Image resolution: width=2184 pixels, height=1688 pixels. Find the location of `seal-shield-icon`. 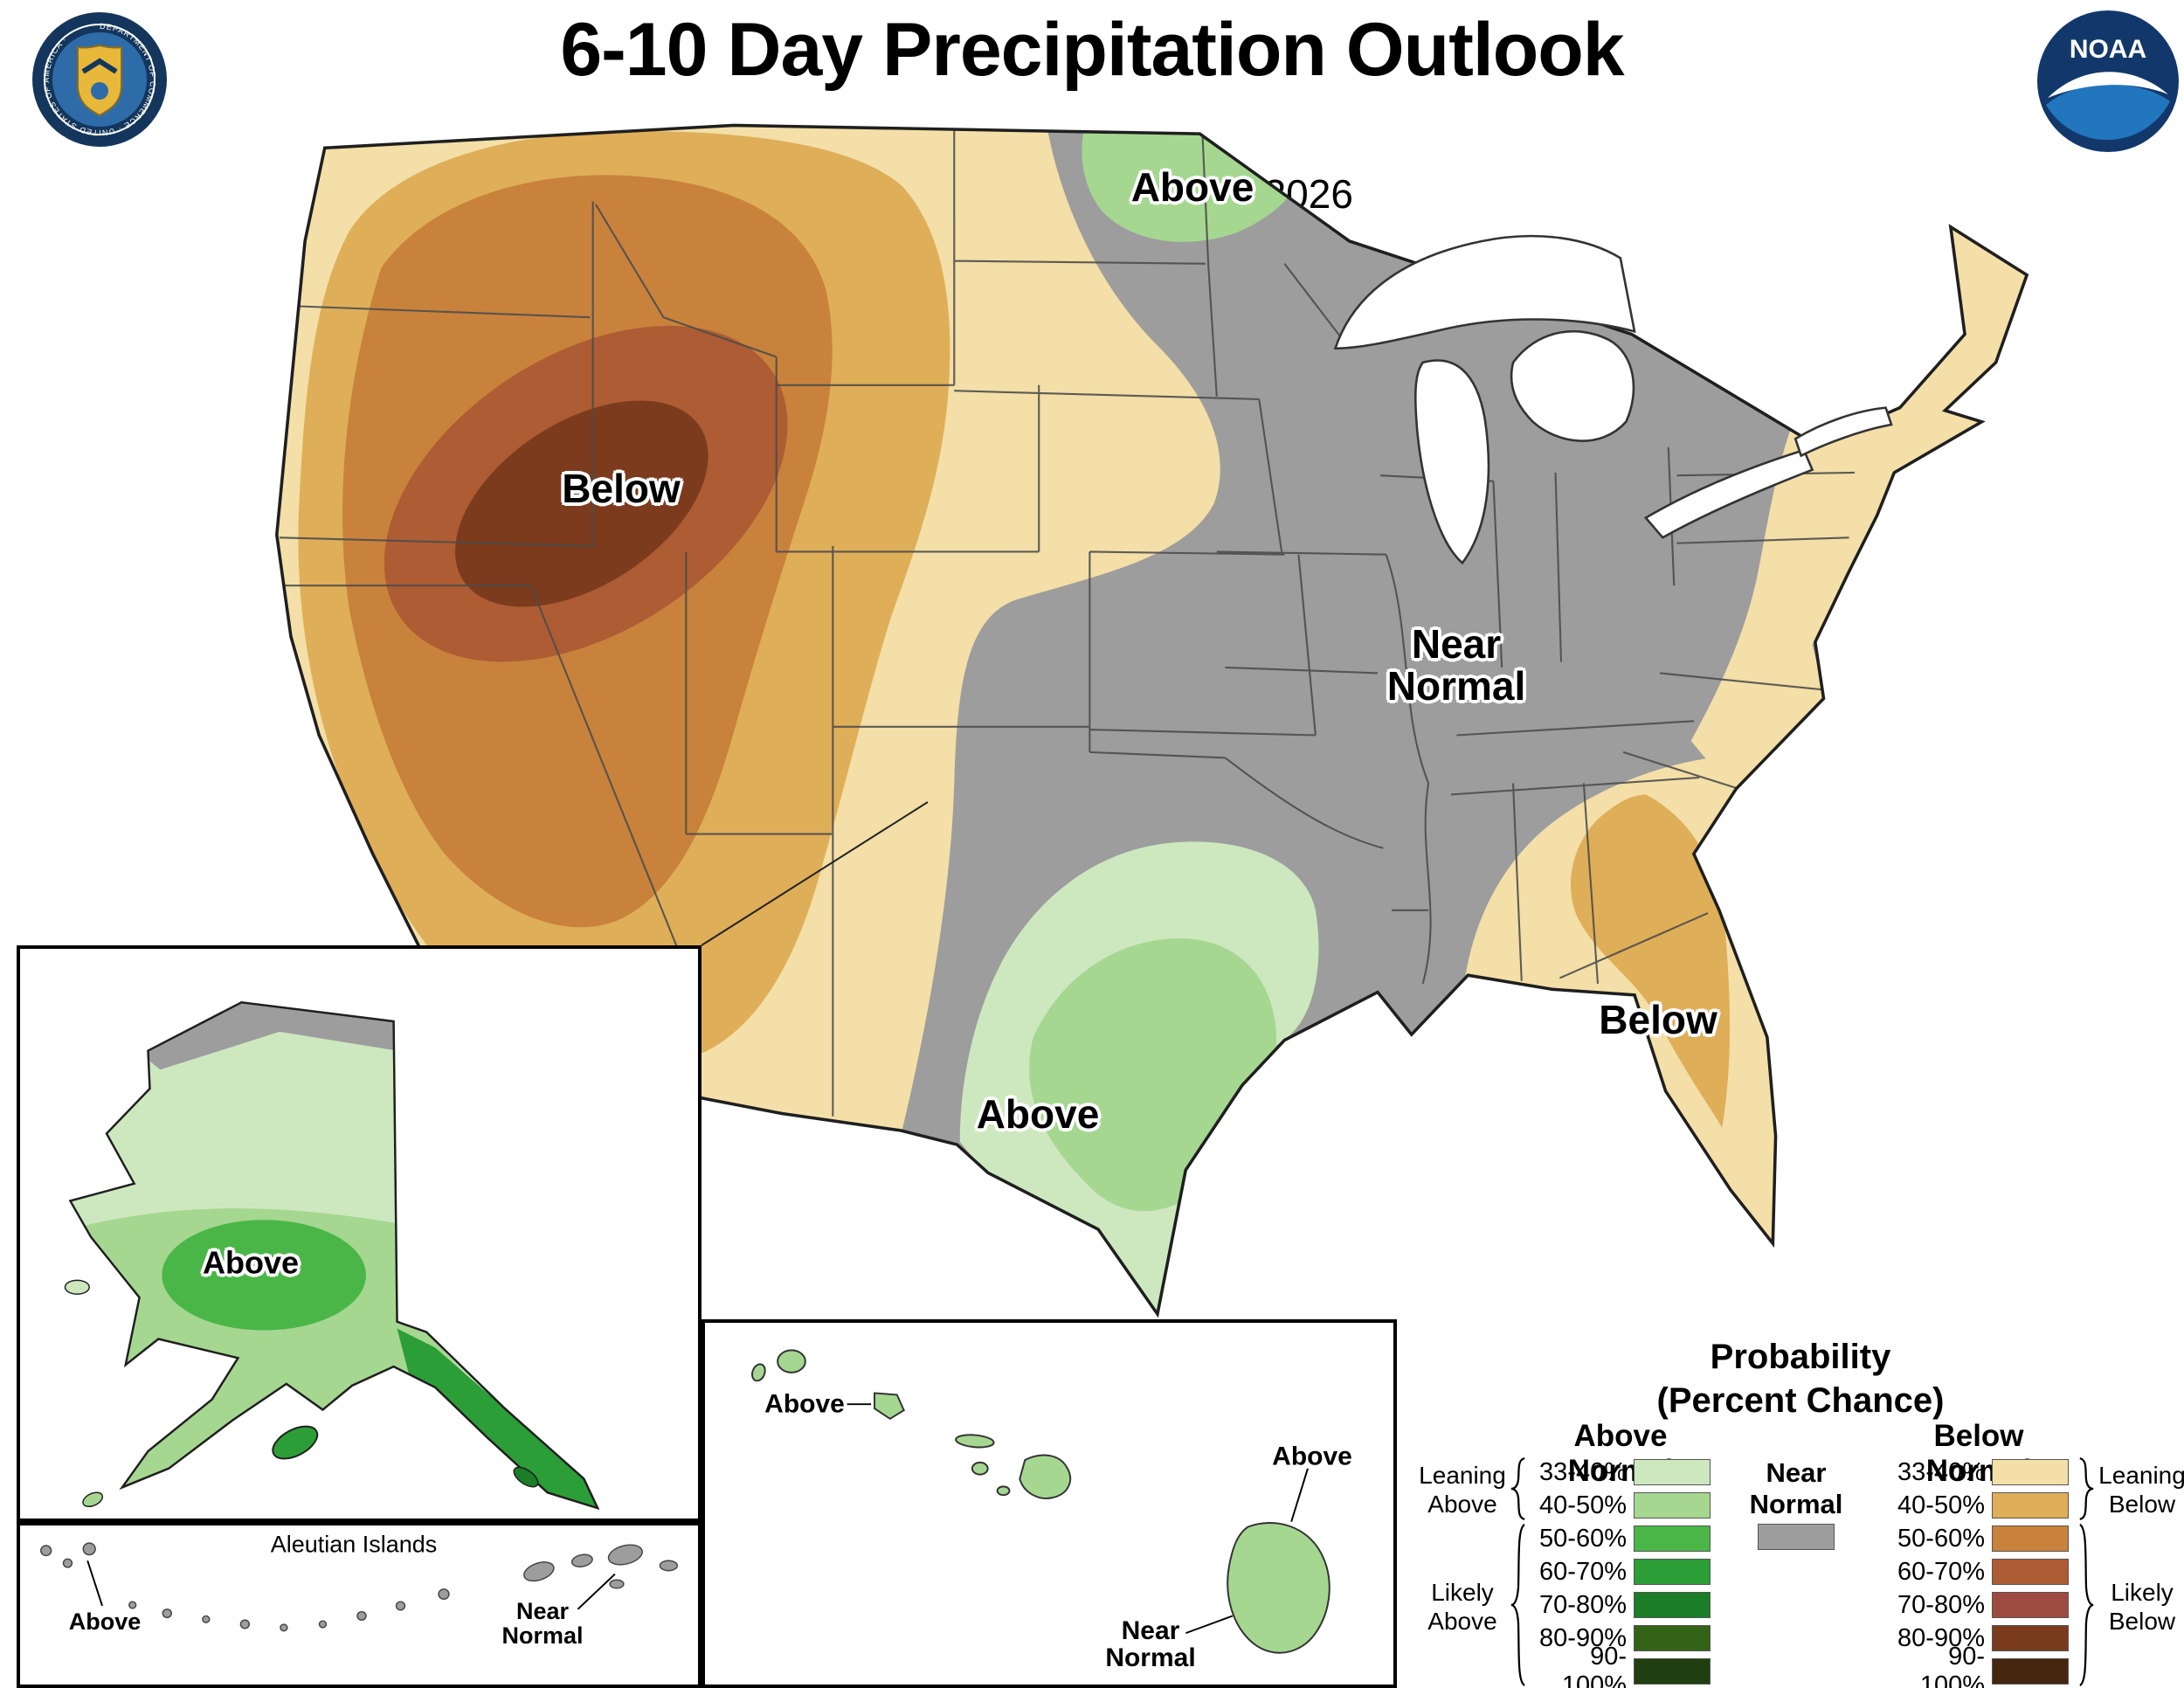

seal-shield-icon is located at coordinates (99, 80).